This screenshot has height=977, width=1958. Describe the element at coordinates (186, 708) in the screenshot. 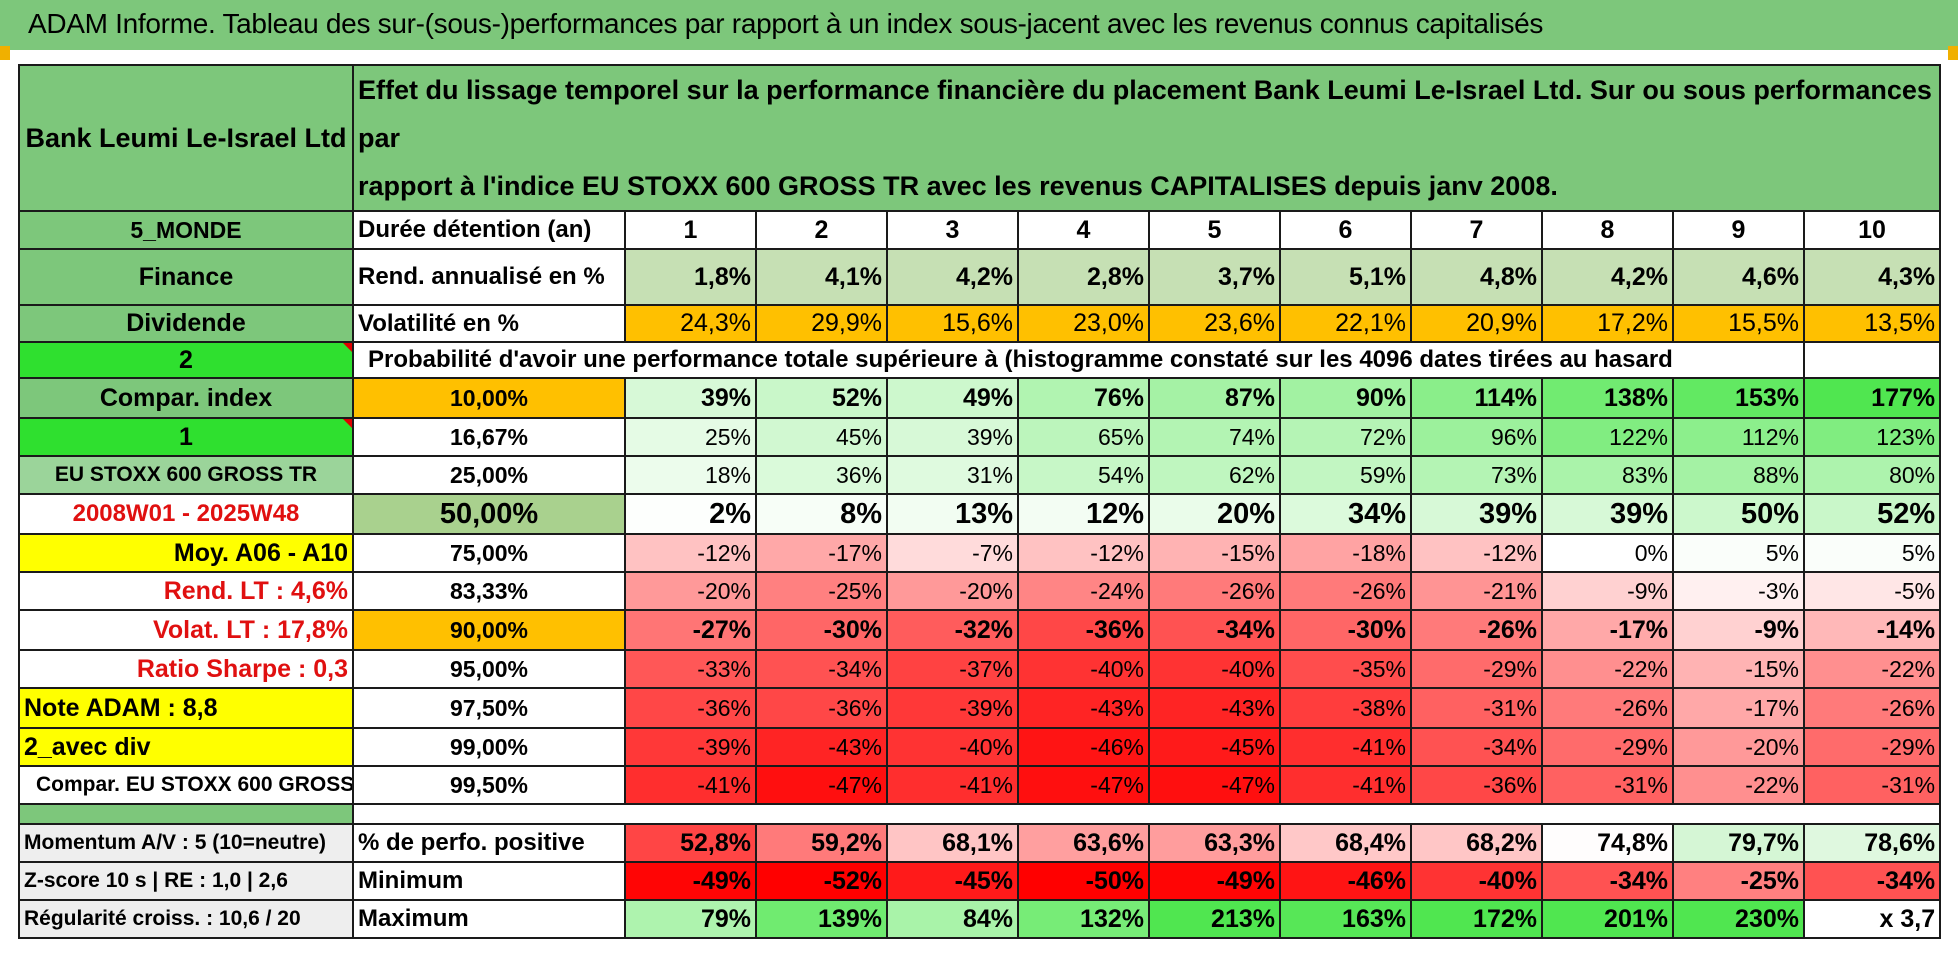

I see `note-cell: Note ADAM : 8,8` at that location.